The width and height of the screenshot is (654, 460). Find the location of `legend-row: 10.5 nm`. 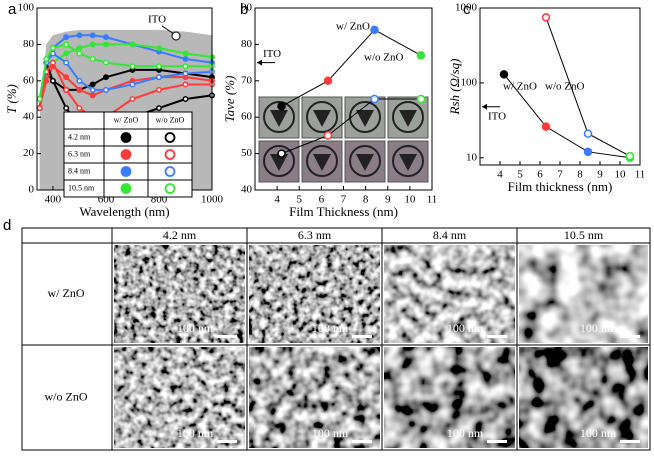

legend-row: 10.5 nm is located at coordinates (81, 187).